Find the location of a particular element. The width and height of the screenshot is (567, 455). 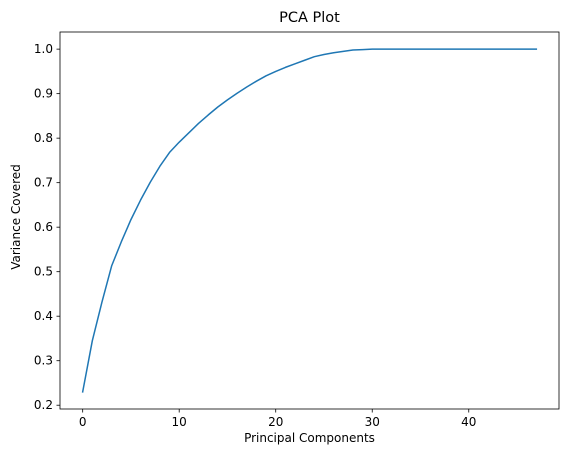

y-tick-label: 0.6 is located at coordinates (43, 227).